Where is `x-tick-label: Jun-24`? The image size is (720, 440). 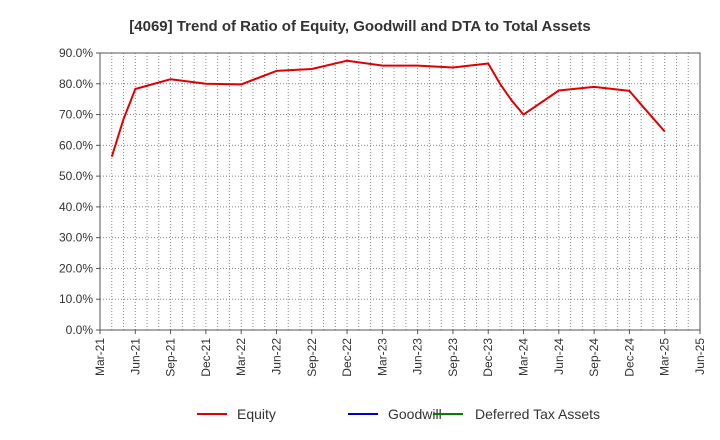
x-tick-label: Jun-24 is located at coordinates (559, 356).